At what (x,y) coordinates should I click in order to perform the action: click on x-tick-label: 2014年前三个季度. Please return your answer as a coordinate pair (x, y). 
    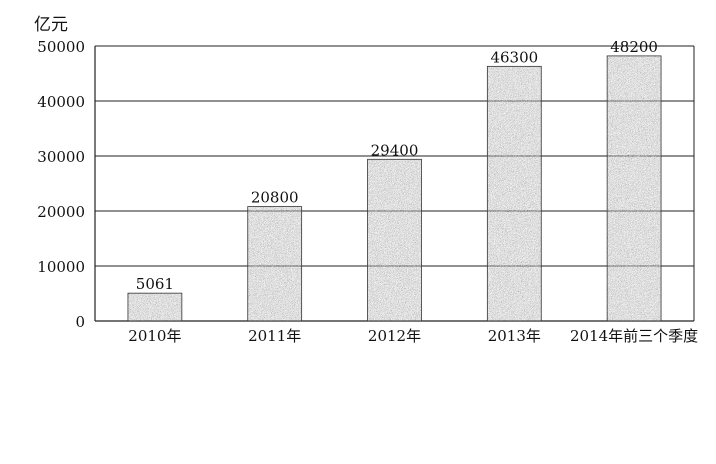
    Looking at the image, I should click on (634, 336).